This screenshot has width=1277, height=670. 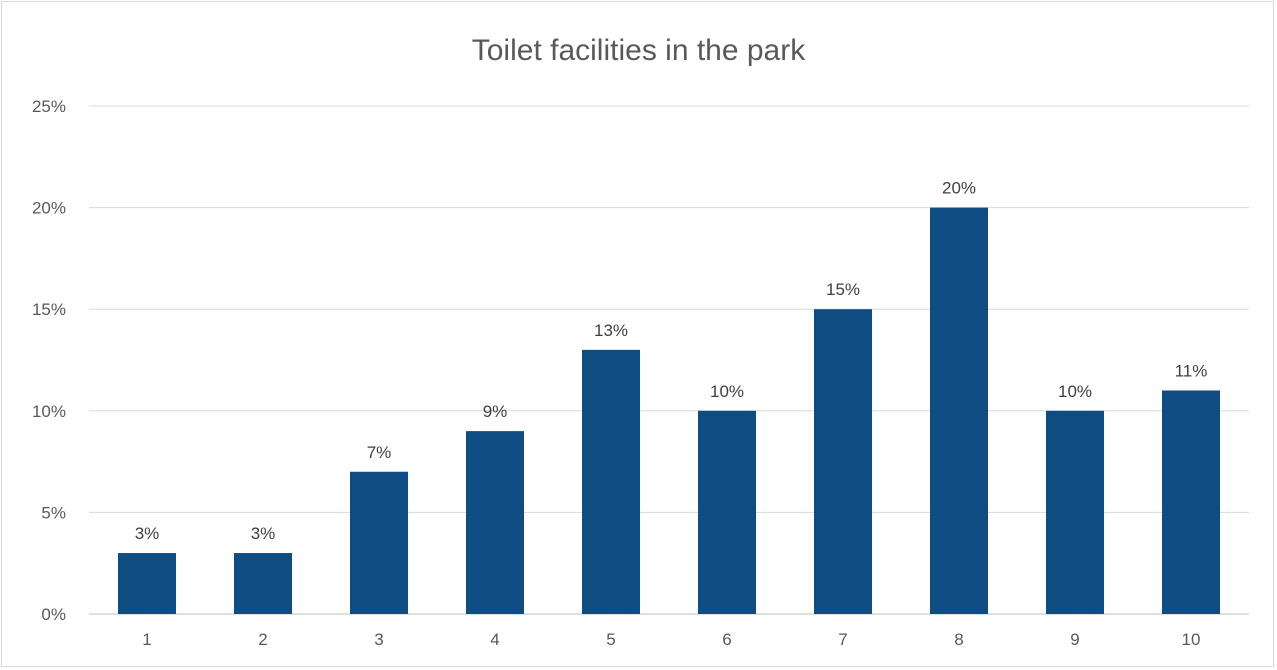 I want to click on y-tick-label: 0%, so click(x=53, y=614).